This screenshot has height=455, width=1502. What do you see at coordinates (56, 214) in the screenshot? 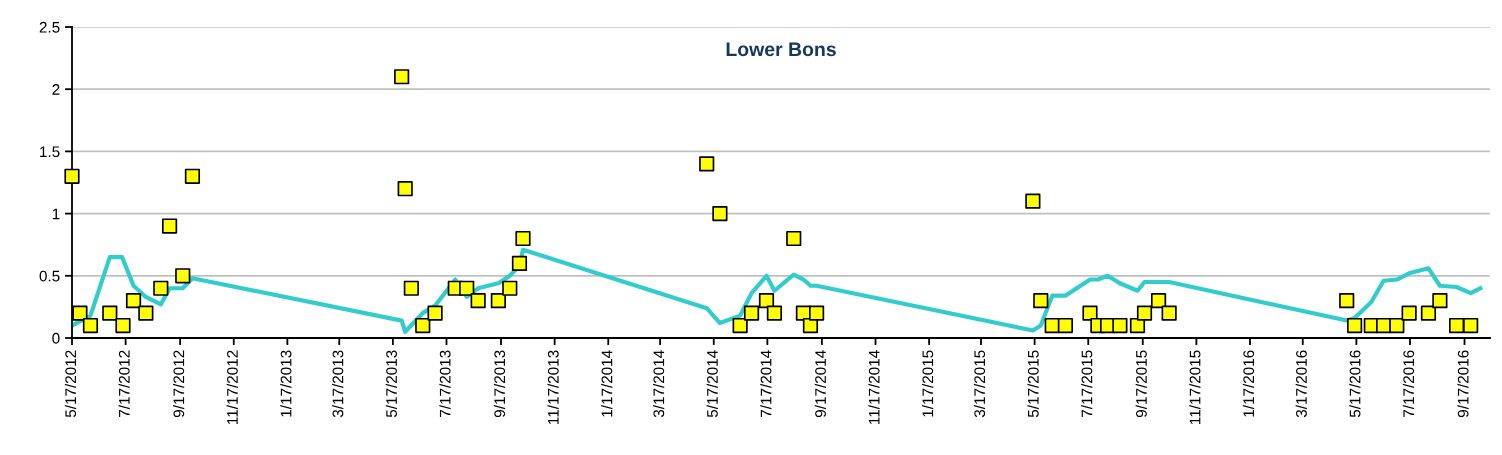
I see `y-tick-label: 1` at bounding box center [56, 214].